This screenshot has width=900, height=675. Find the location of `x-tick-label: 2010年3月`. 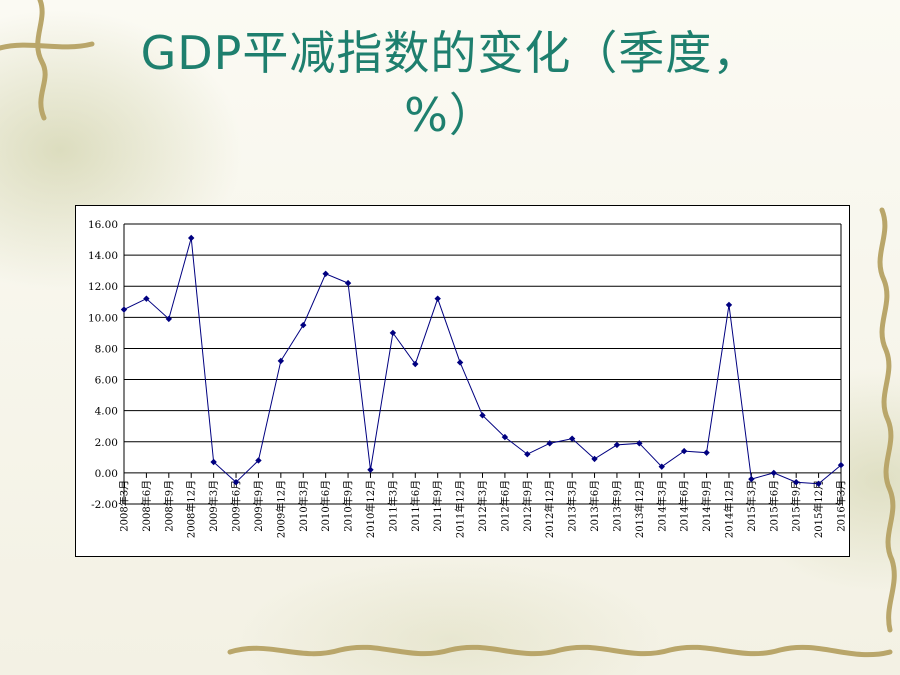

x-tick-label: 2010年3月 is located at coordinates (303, 506).